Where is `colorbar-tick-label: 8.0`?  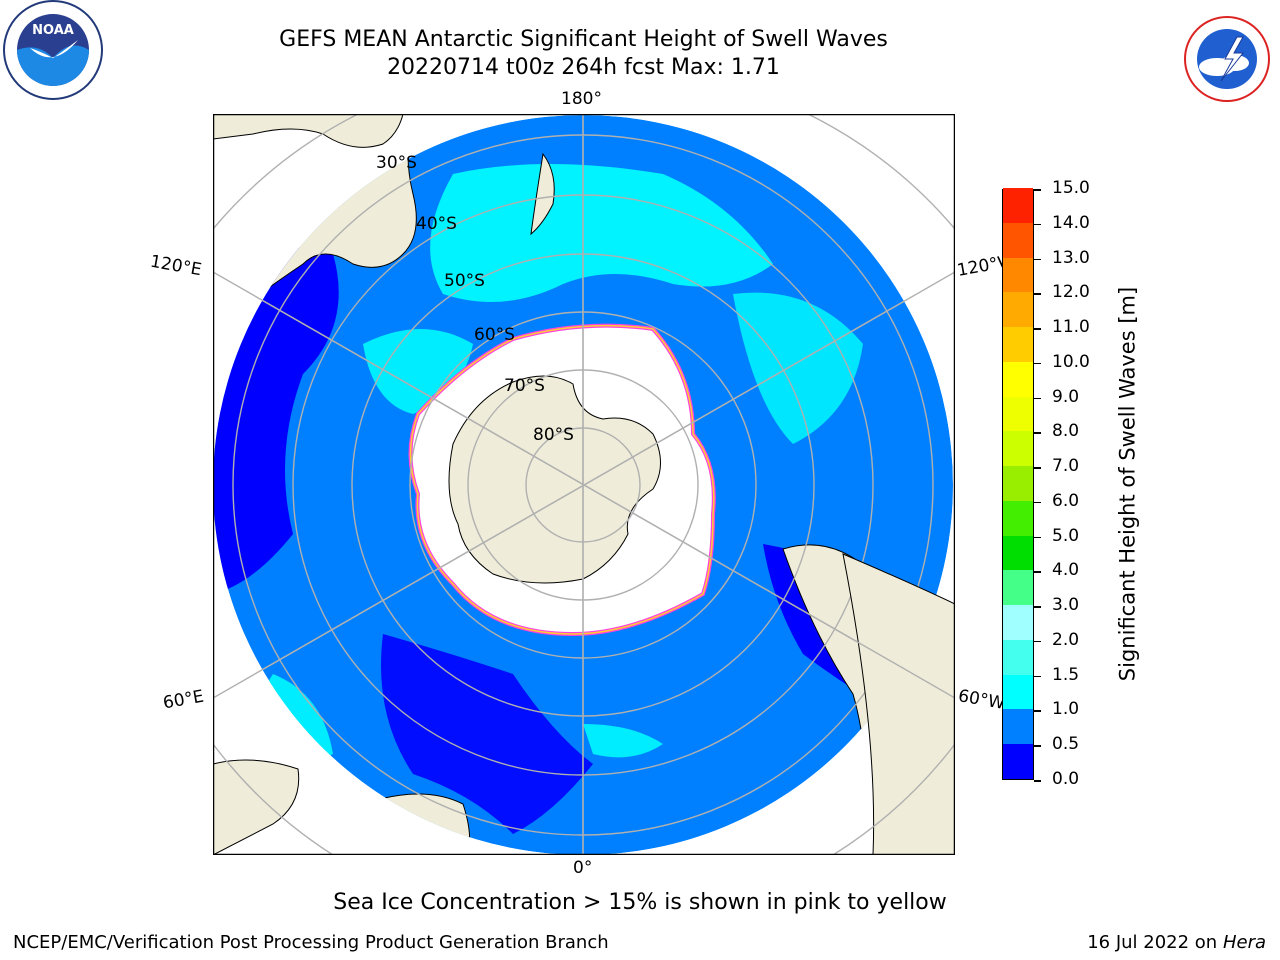
colorbar-tick-label: 8.0 is located at coordinates (1066, 431).